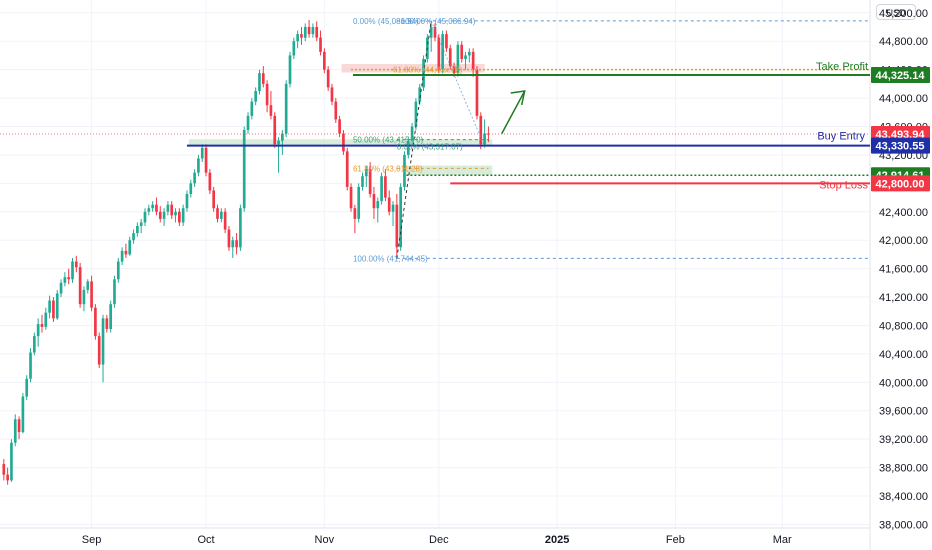 The image size is (932, 550). What do you see at coordinates (900, 184) in the screenshot?
I see `price-tag-label: 42,800.00` at bounding box center [900, 184].